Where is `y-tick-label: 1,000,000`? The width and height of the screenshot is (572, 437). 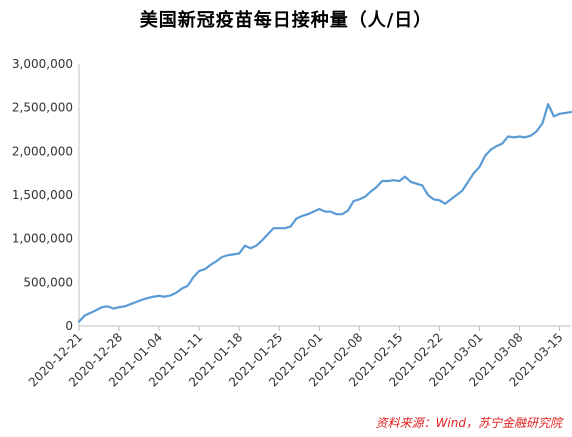
y-tick-label: 1,000,000 is located at coordinates (42, 239).